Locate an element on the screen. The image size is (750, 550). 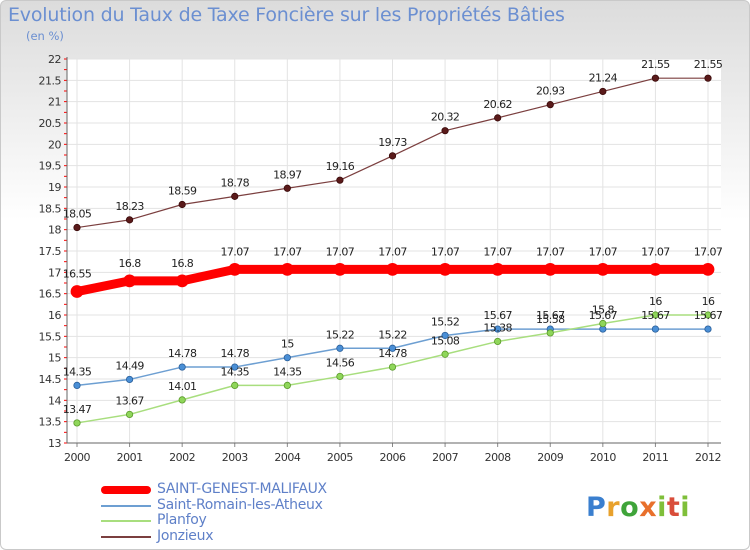
x-tick-label: 2004 is located at coordinates (287, 457).